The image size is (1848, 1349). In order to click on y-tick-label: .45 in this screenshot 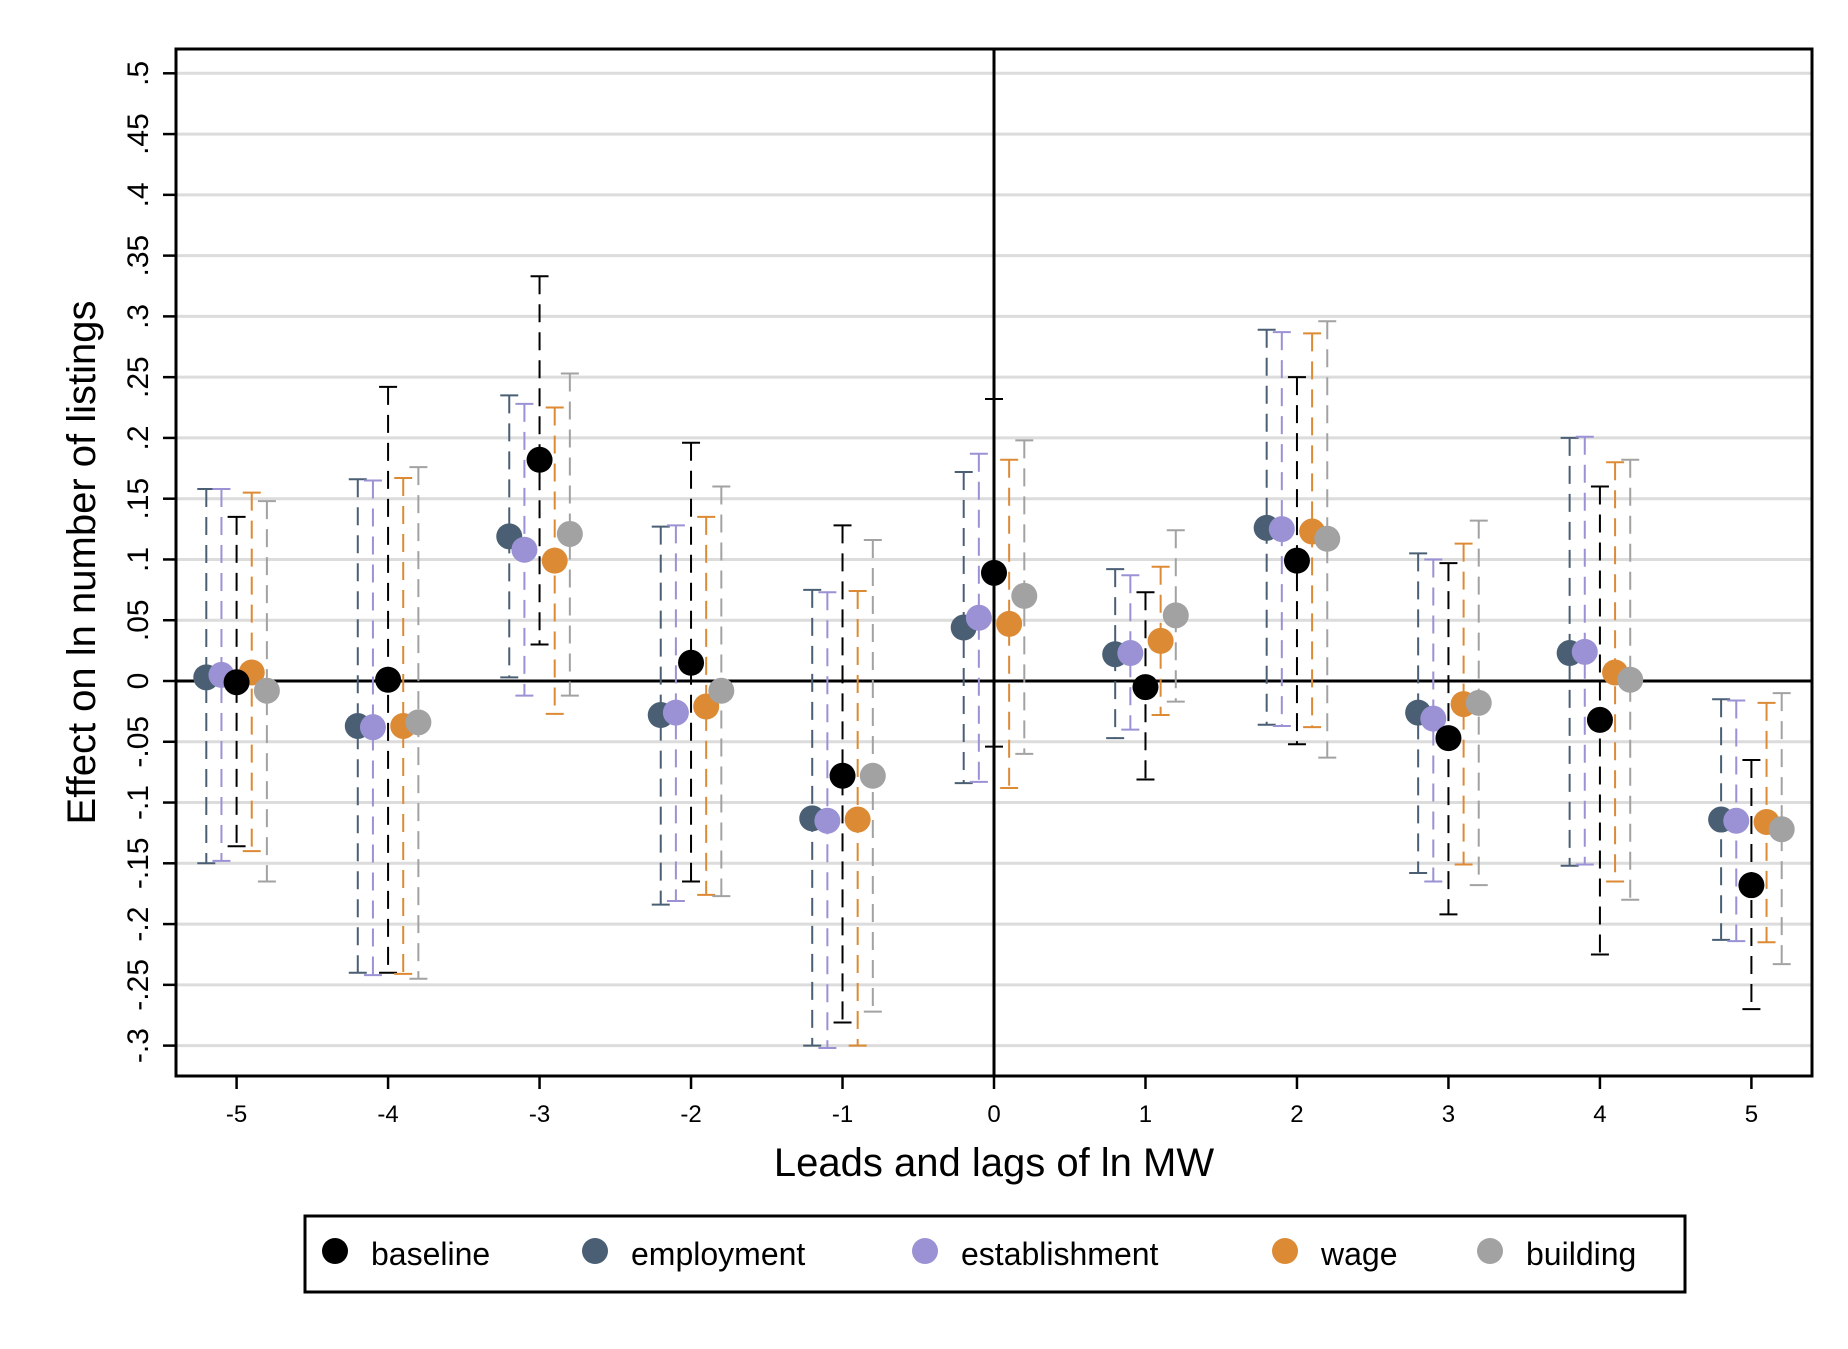, I will do `click(138, 134)`.